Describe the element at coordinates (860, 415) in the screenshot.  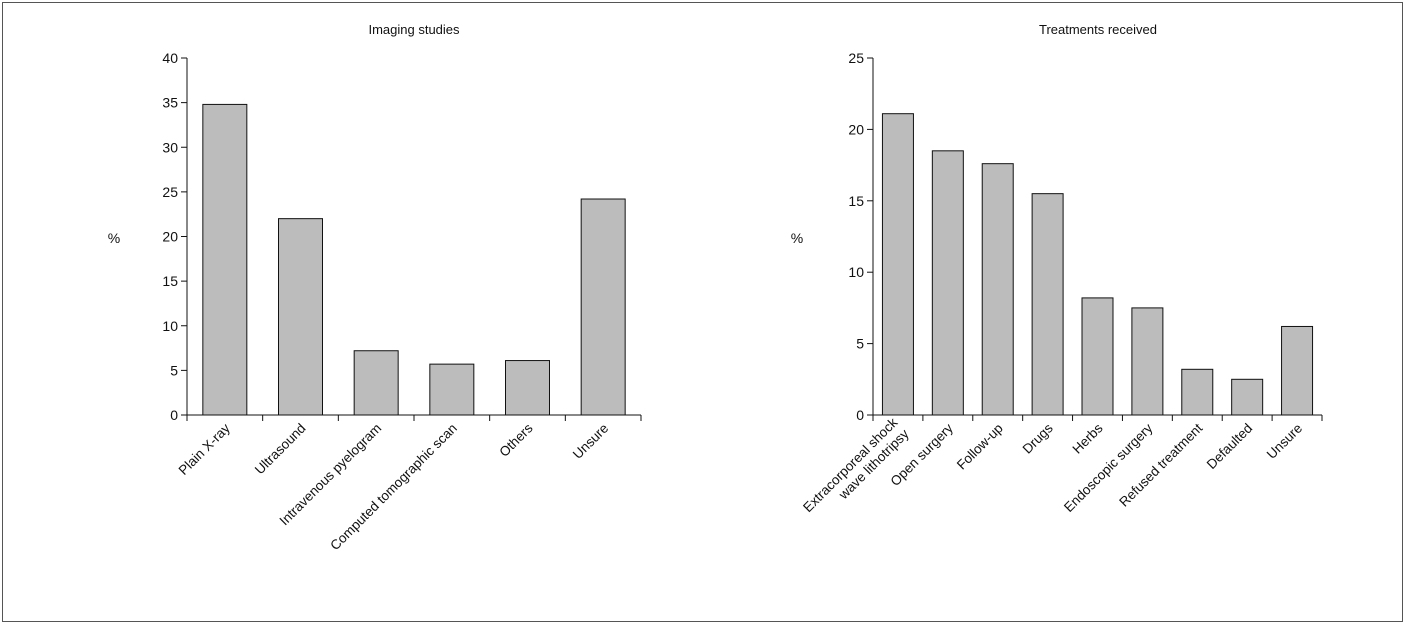
I see `treatments-received-y-tick-label: 0` at that location.